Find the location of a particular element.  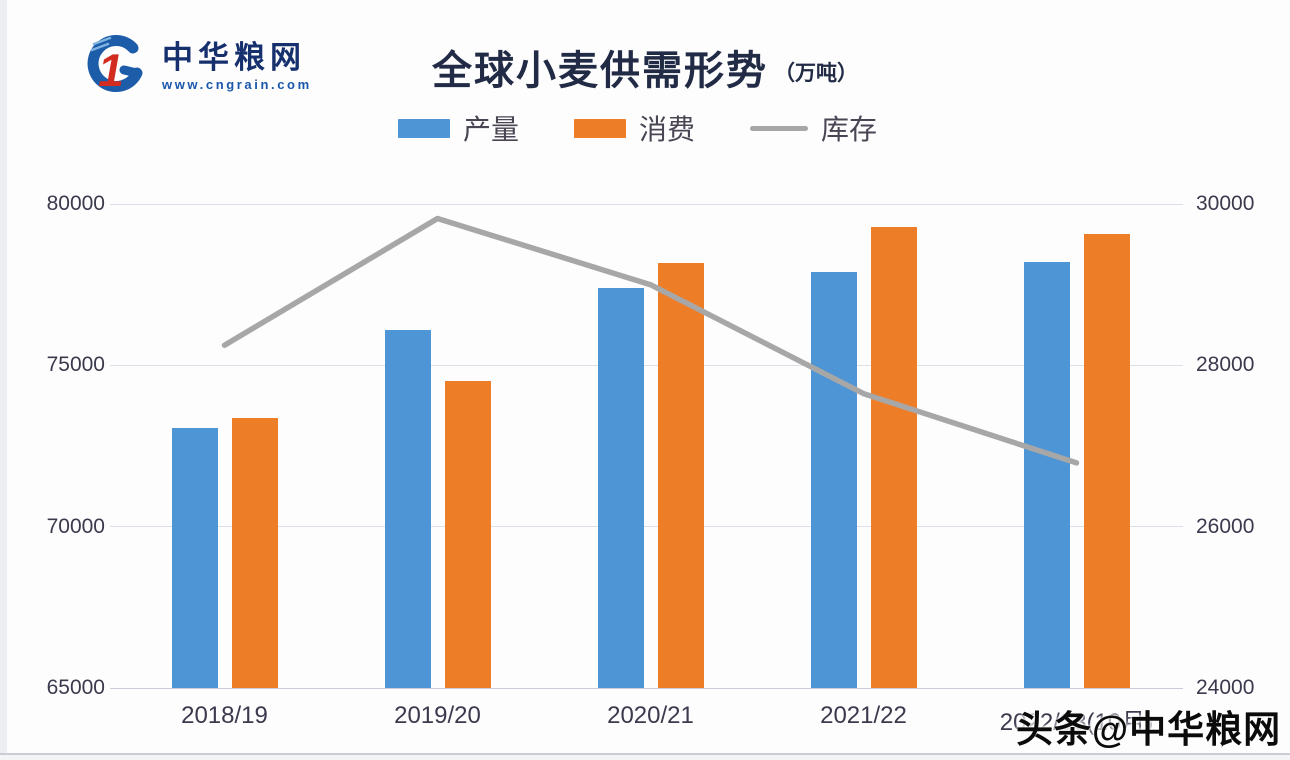

cngrain-logo: 1 中华粮网 www.cngrain.com is located at coordinates (198, 66).